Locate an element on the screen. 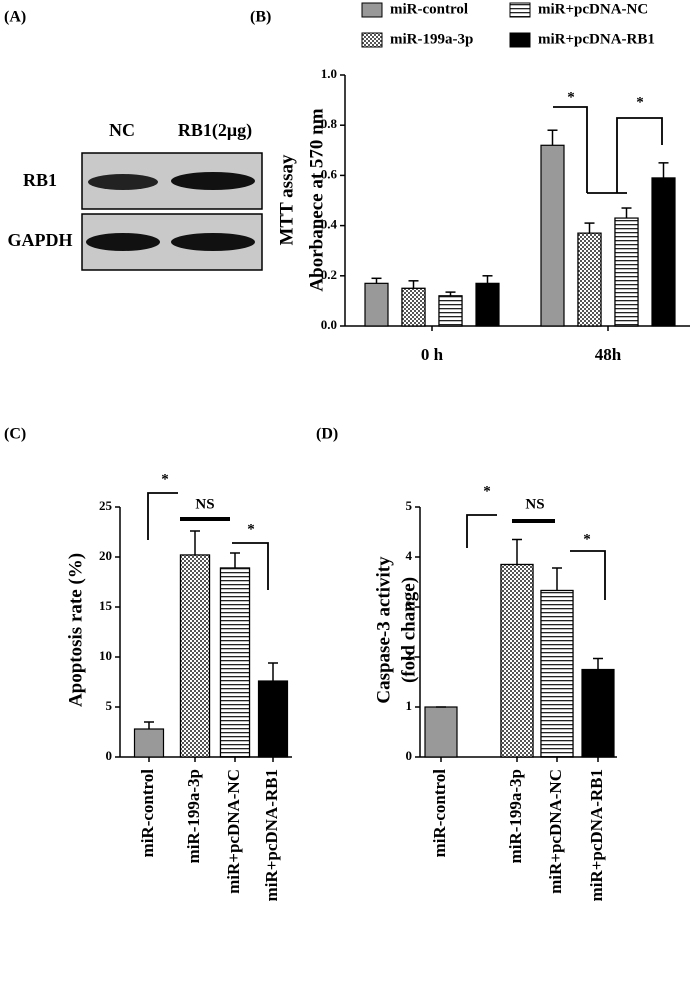 This screenshot has height=981, width=692. panel-label: (A) is located at coordinates (15, 17).